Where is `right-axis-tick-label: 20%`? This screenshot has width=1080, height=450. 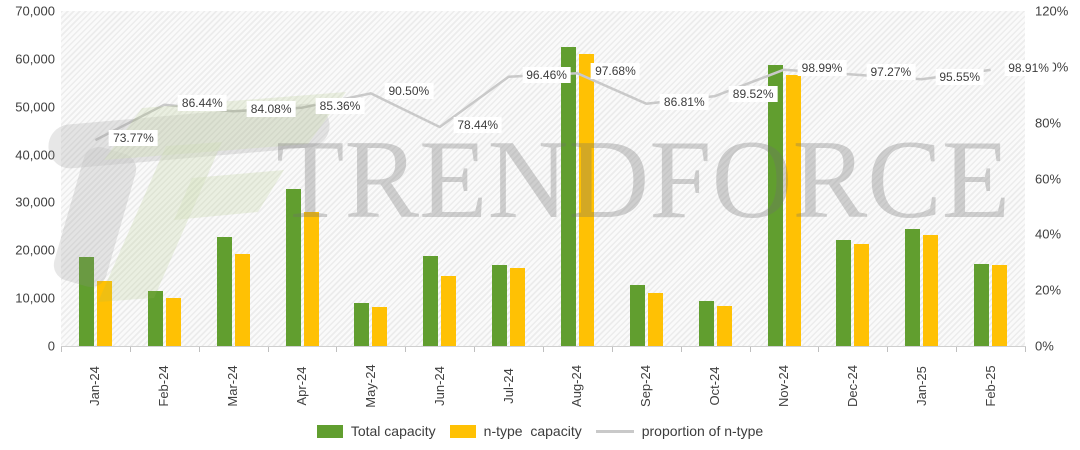 right-axis-tick-label: 20% is located at coordinates (1048, 290).